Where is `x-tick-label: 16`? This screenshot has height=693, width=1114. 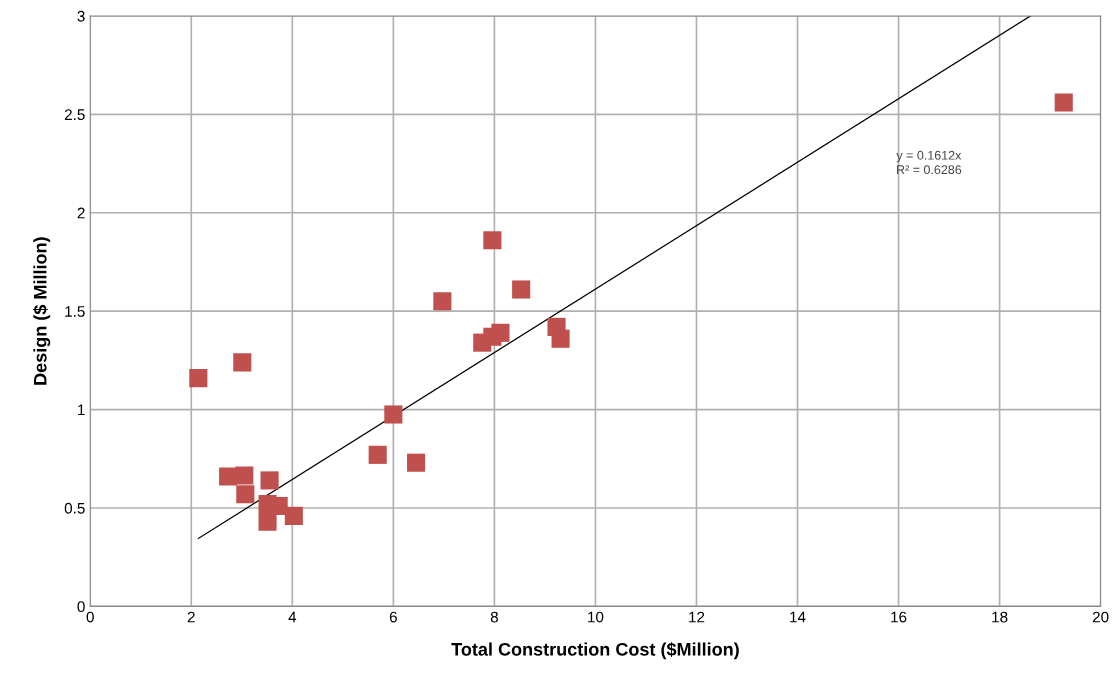 x-tick-label: 16 is located at coordinates (899, 617).